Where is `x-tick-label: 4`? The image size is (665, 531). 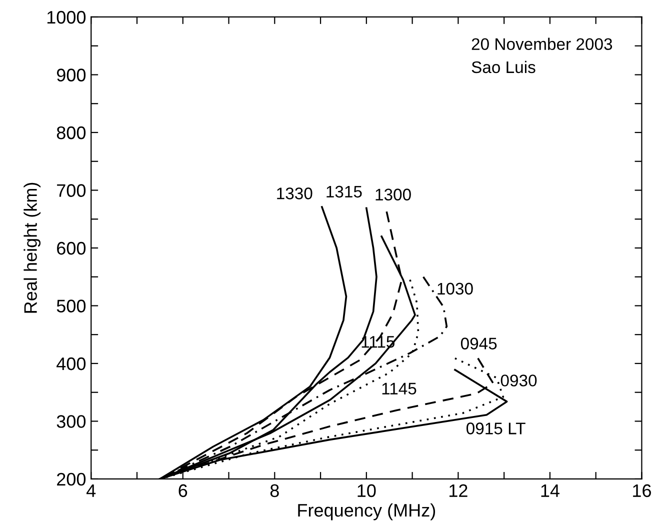 x-tick-label: 4 is located at coordinates (91, 490).